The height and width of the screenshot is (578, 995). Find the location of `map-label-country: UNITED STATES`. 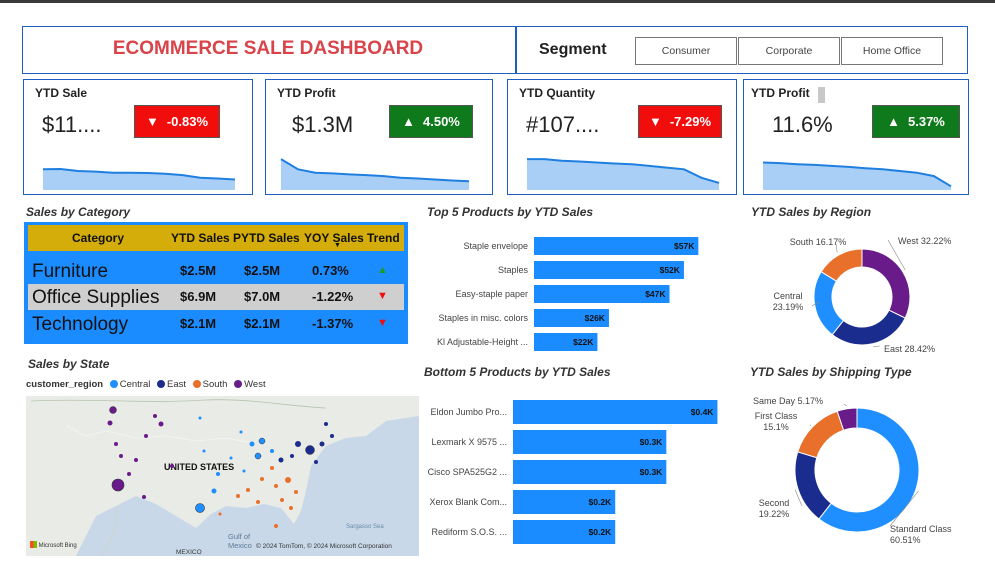

map-label-country: UNITED STATES is located at coordinates (199, 467).